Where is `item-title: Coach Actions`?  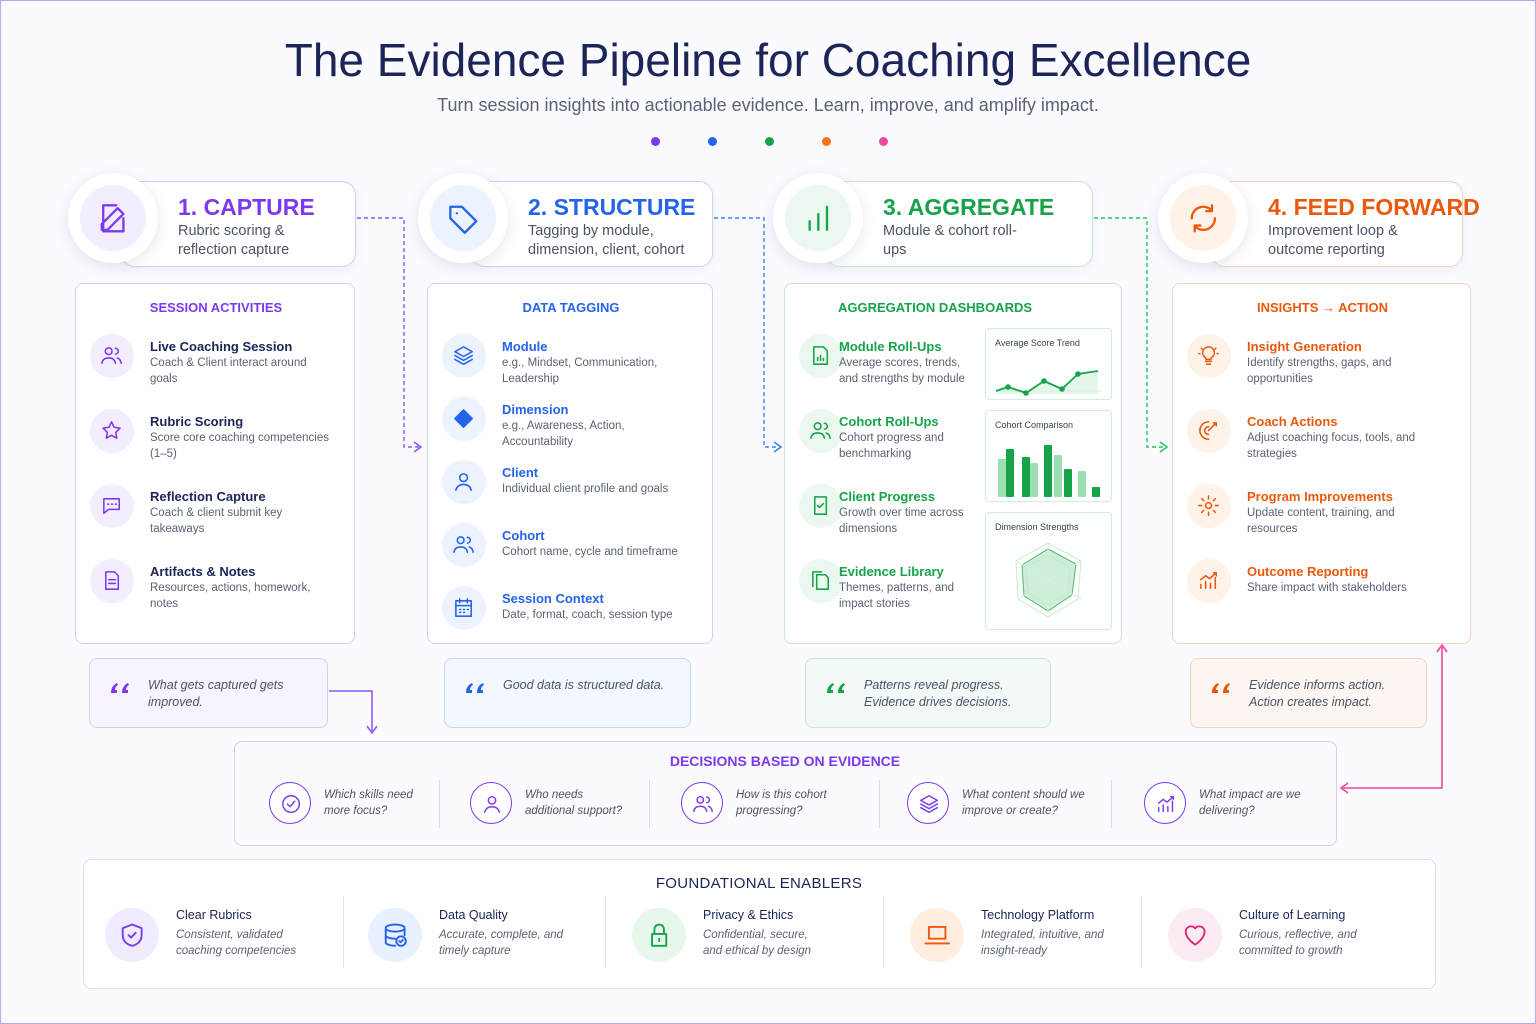
item-title: Coach Actions is located at coordinates (1292, 421).